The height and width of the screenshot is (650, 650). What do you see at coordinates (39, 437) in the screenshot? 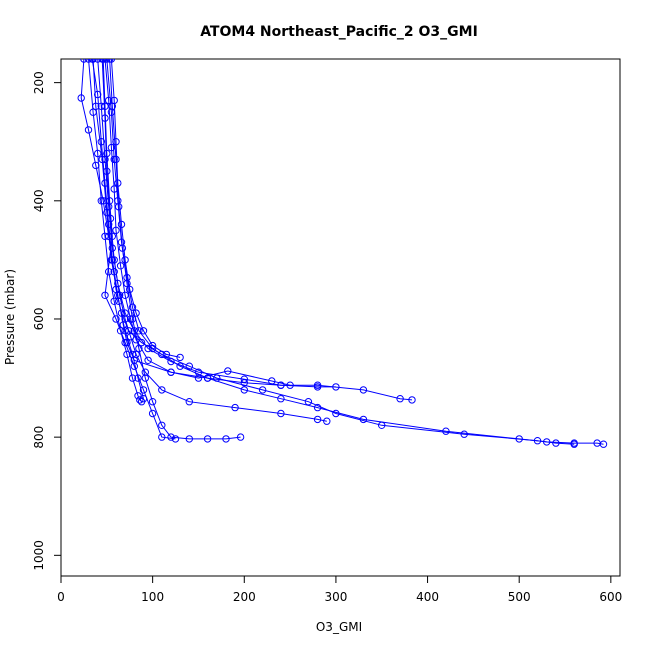
I see `y-tick-label: 800` at bounding box center [39, 437].